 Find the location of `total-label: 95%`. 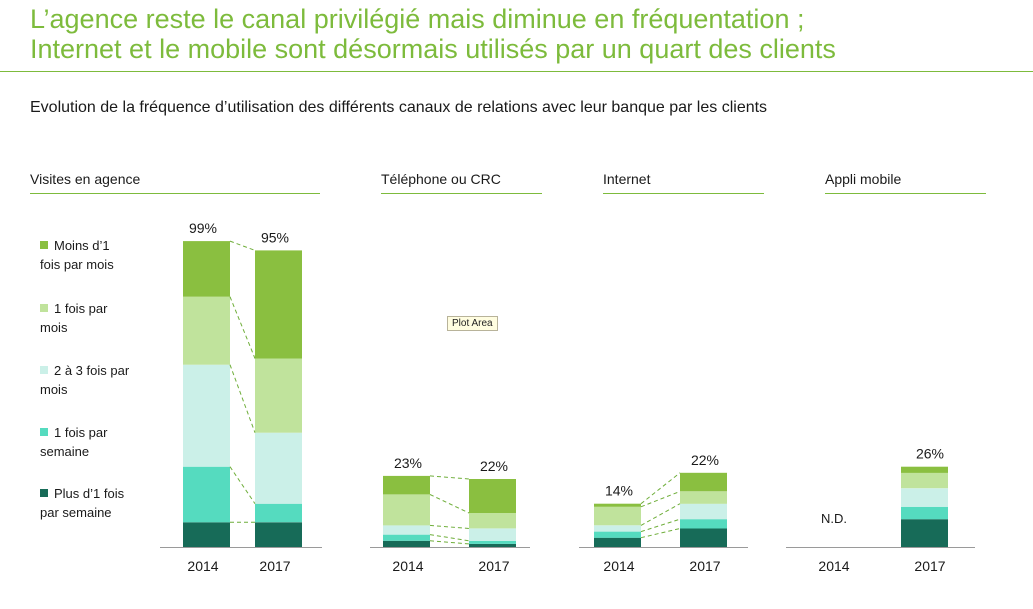

total-label: 95% is located at coordinates (275, 237).